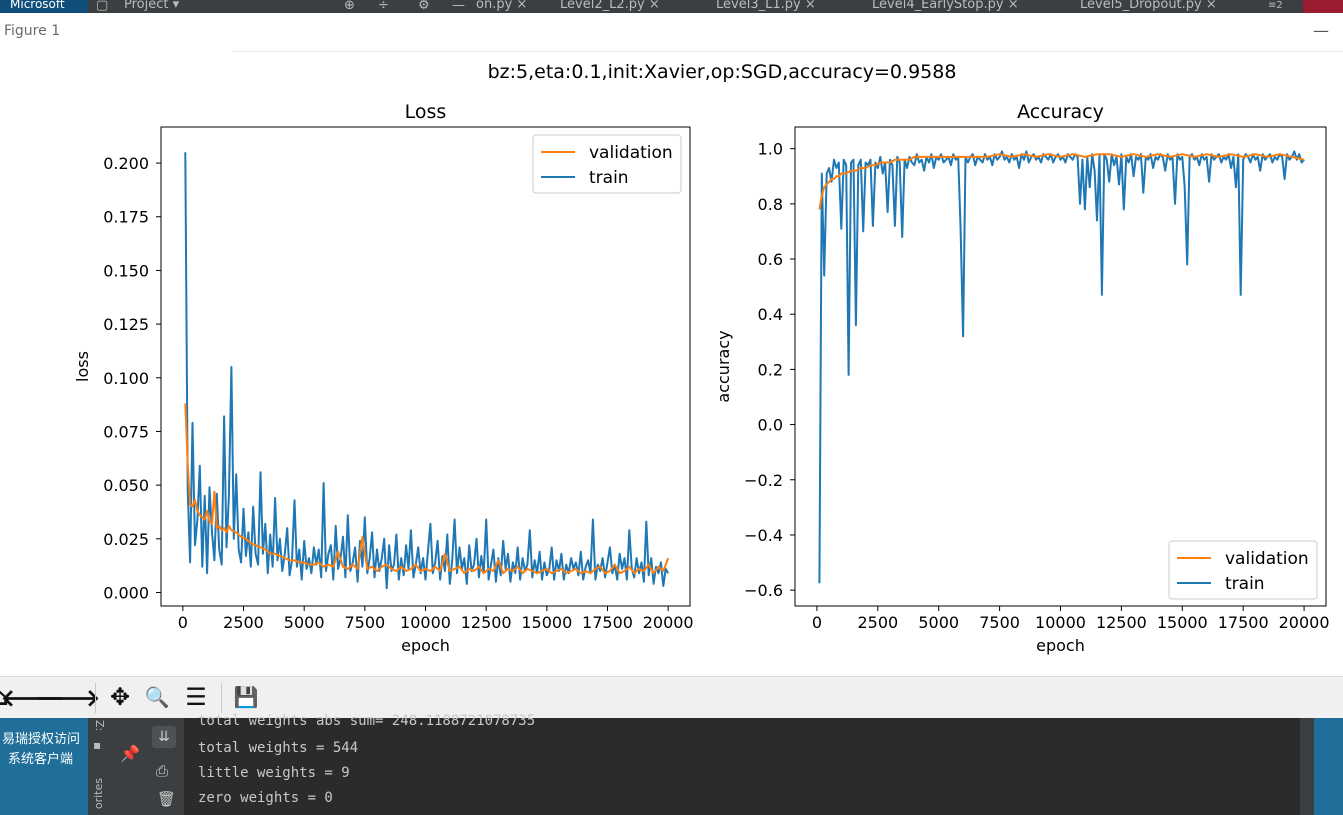 The height and width of the screenshot is (815, 1343). Describe the element at coordinates (44, 6) in the screenshot. I see `taskbar-app-badge: Microsoft` at that location.